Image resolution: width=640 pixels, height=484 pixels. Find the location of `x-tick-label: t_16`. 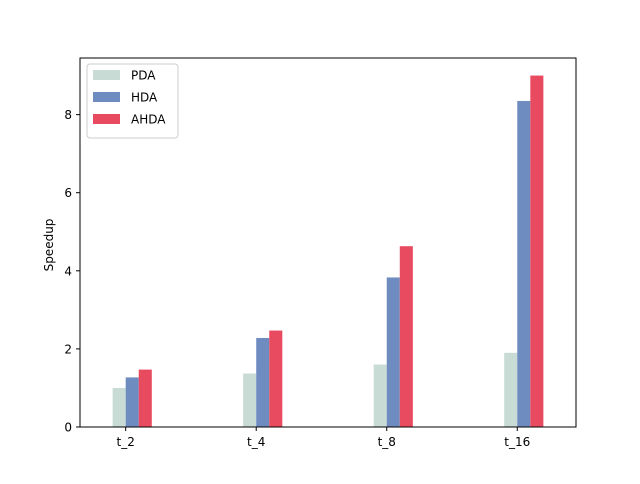

x-tick-label: t_16 is located at coordinates (517, 442).